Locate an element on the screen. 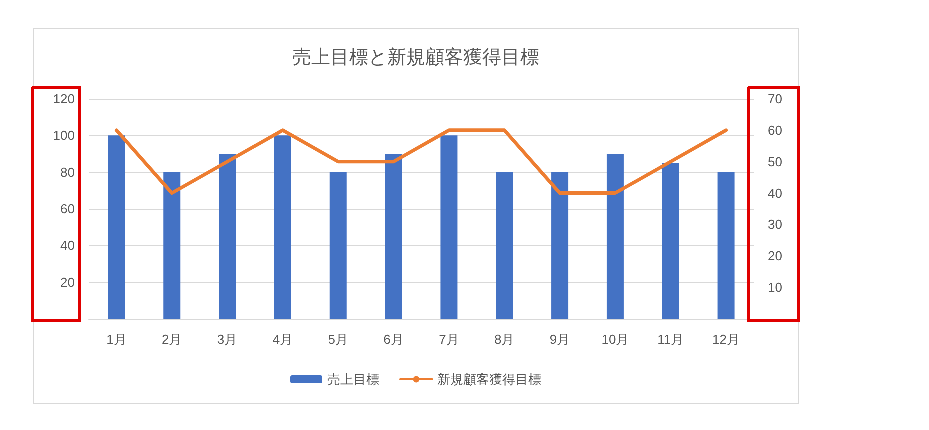  chart-title: 売上目標と新規顧客獲得目標 is located at coordinates (416, 57).